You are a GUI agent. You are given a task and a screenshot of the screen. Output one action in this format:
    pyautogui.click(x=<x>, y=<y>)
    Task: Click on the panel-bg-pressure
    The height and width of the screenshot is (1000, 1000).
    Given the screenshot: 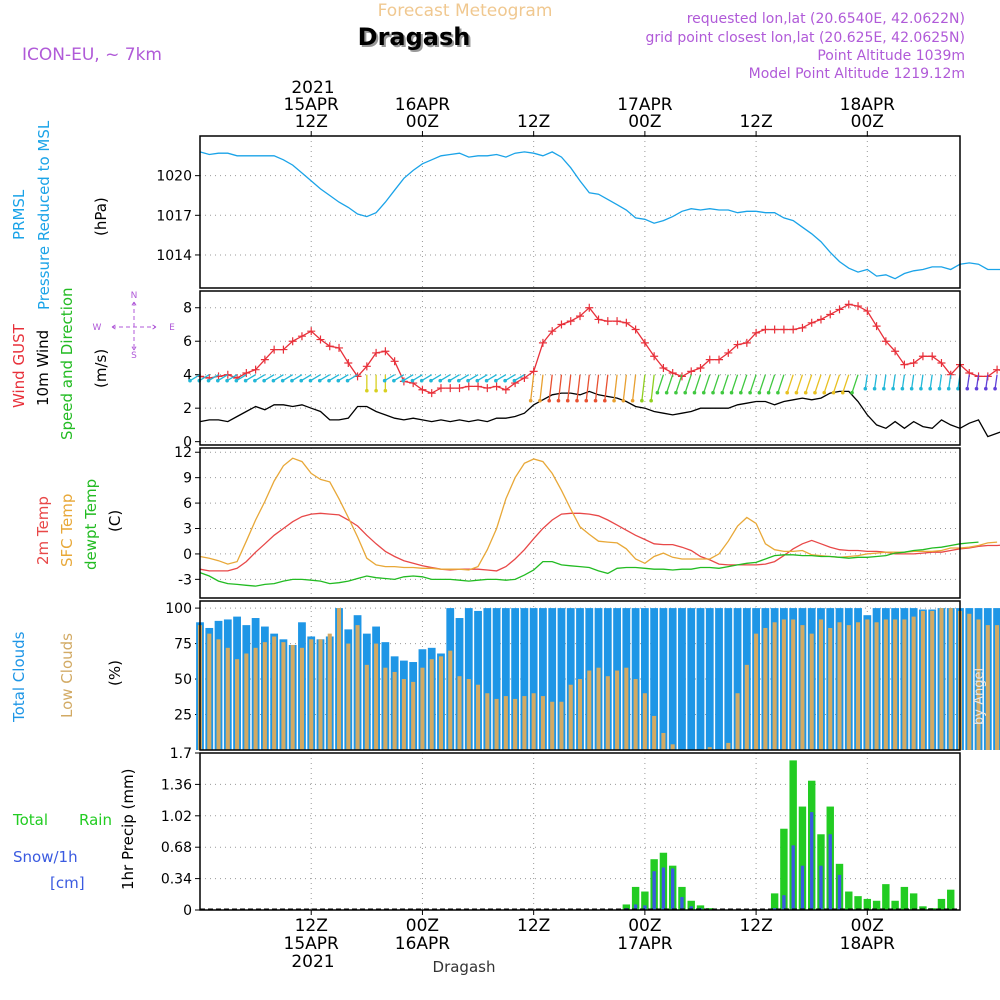 What is the action you would take?
    pyautogui.click(x=580, y=212)
    